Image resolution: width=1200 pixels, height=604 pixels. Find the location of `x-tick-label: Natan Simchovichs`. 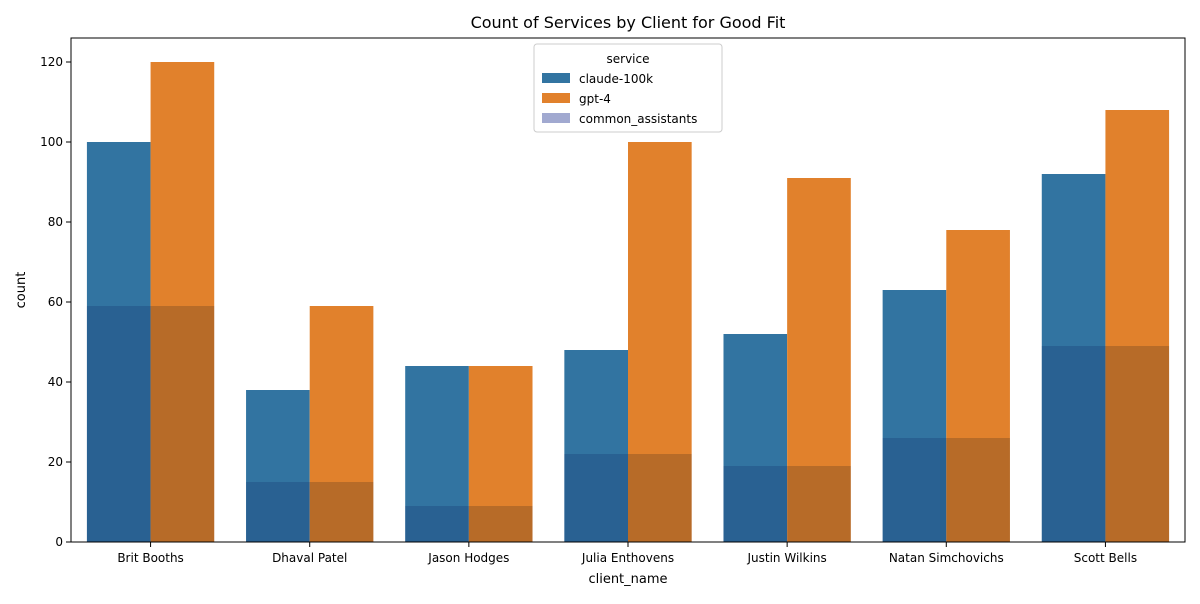

x-tick-label: Natan Simchovichs is located at coordinates (946, 558).